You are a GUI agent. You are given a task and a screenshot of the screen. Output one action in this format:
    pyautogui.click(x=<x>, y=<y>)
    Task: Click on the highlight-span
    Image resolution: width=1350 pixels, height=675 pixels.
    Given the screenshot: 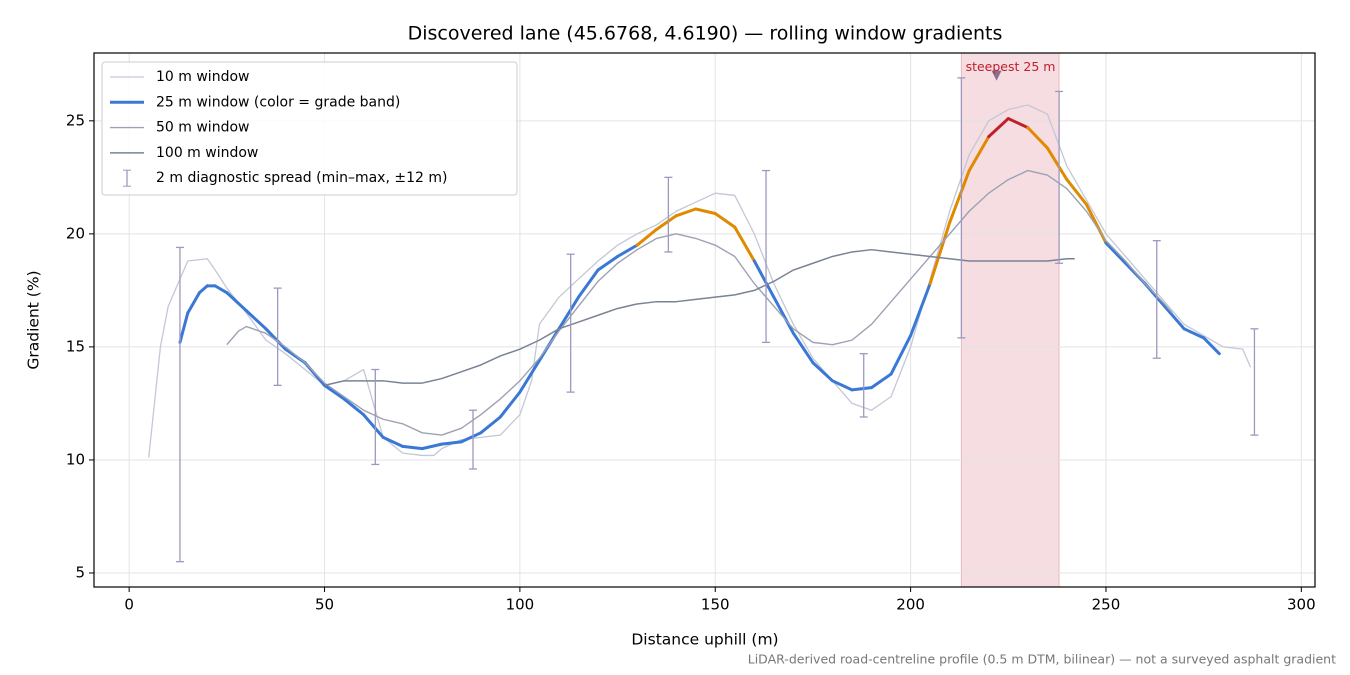 What is the action you would take?
    pyautogui.click(x=1010, y=320)
    